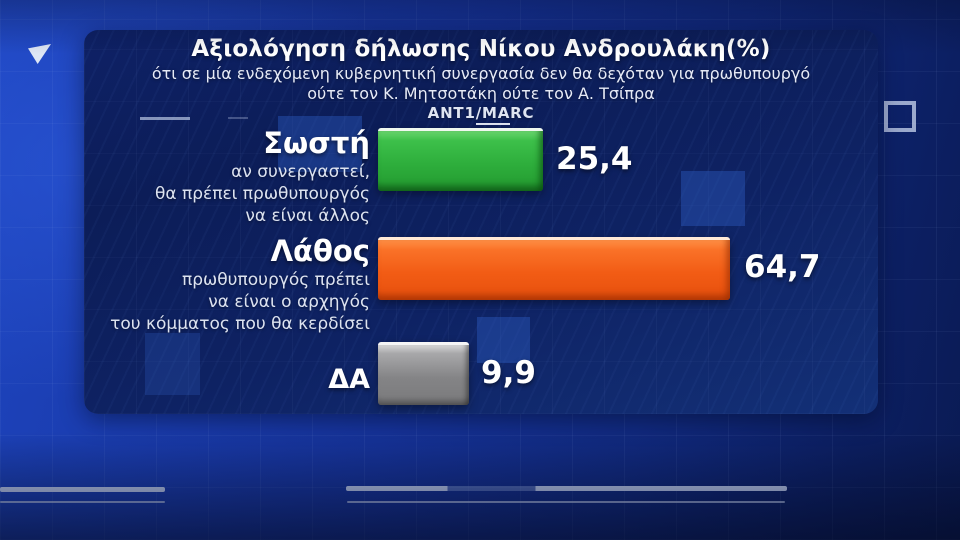 The width and height of the screenshot is (960, 540). What do you see at coordinates (229, 379) in the screenshot?
I see `category-label-da: ΔΑ` at bounding box center [229, 379].